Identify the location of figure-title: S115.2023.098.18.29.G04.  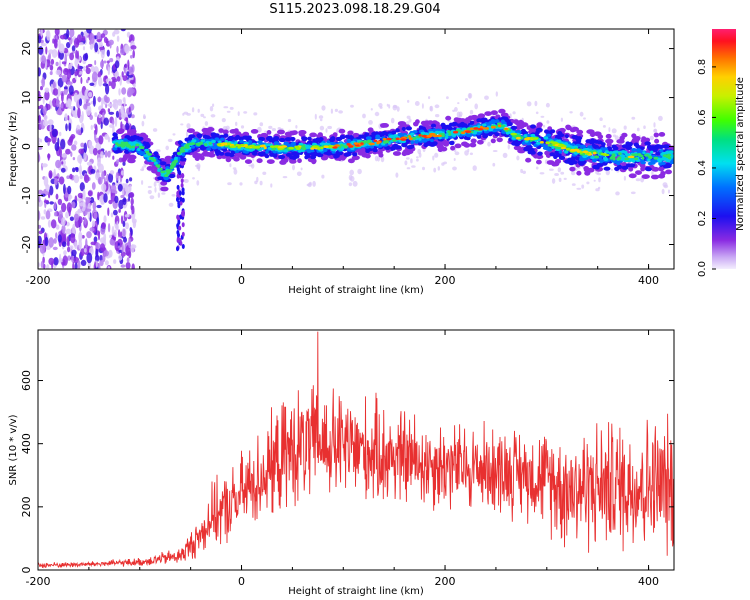
(354, 9).